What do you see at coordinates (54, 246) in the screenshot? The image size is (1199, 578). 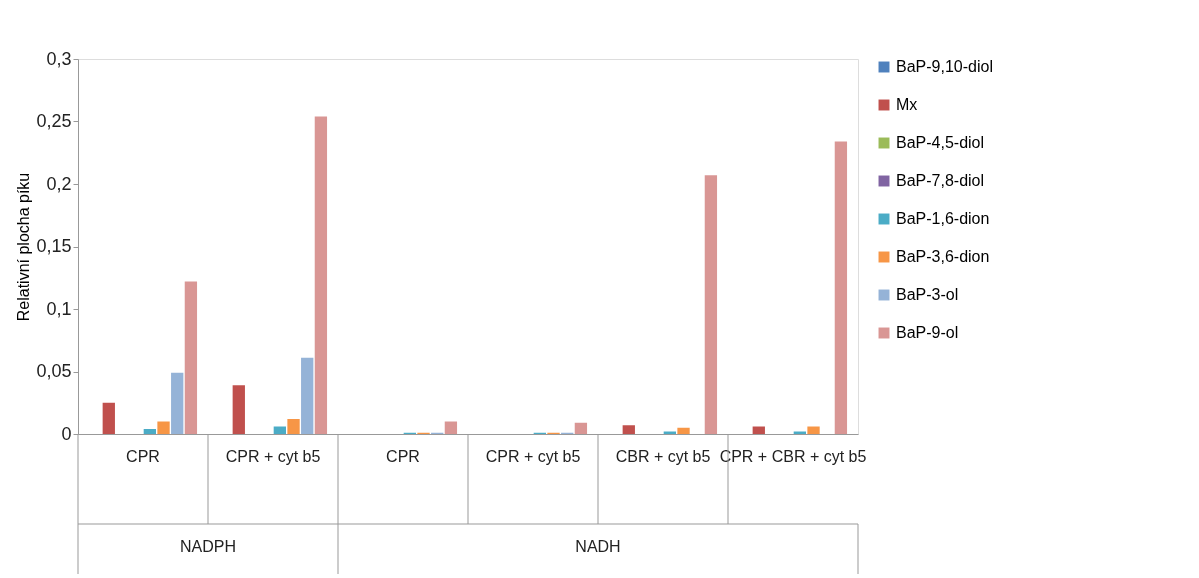 I see `y-tick-label: 0,15` at bounding box center [54, 246].